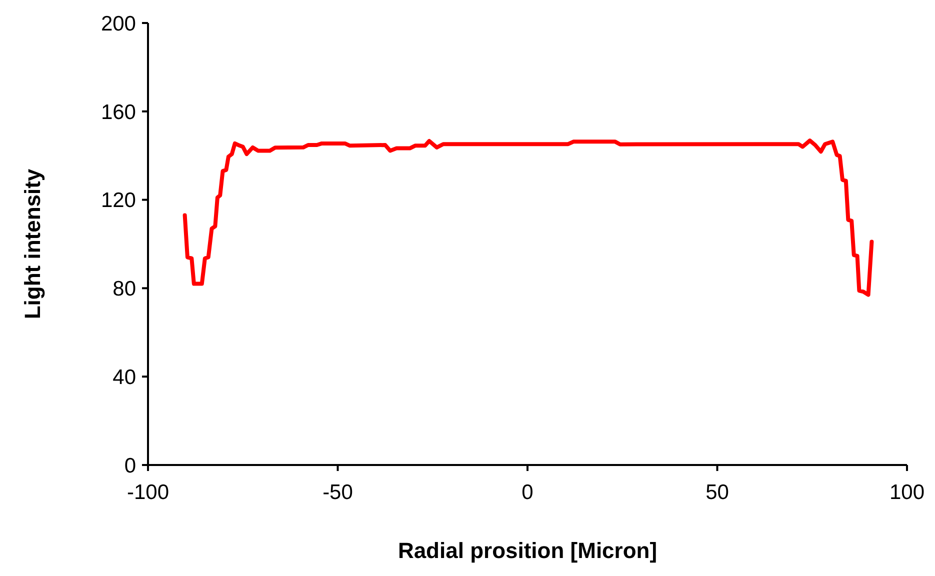 The height and width of the screenshot is (576, 935). Describe the element at coordinates (124, 377) in the screenshot. I see `y-tick-label: 40` at that location.